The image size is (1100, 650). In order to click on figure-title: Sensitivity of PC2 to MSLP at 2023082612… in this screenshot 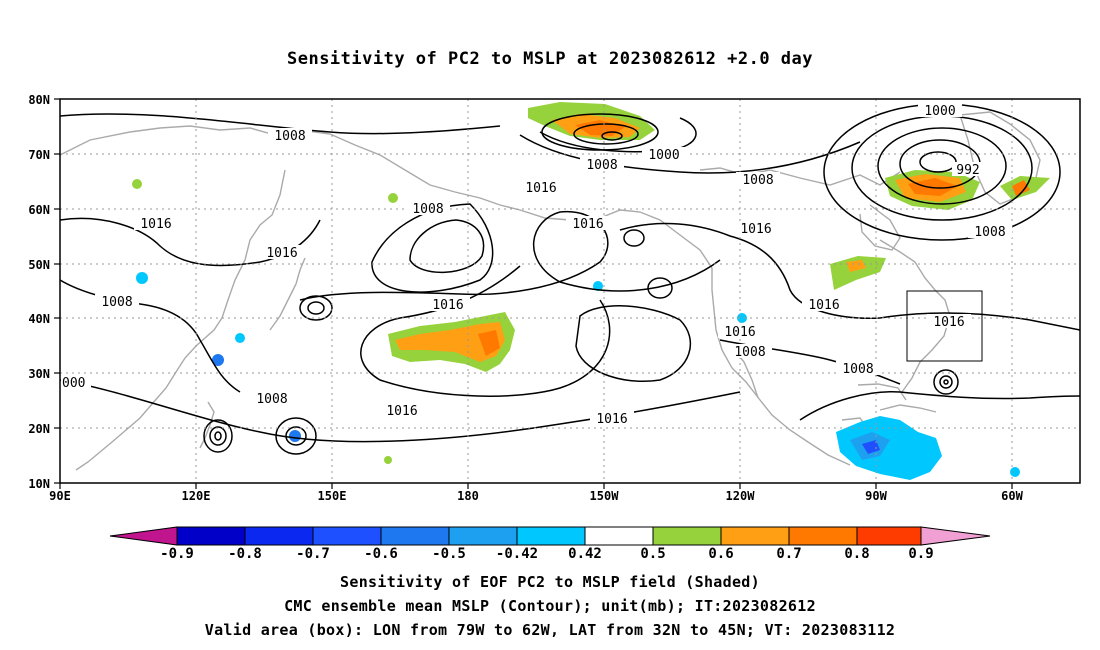, I will do `click(549, 59)`.